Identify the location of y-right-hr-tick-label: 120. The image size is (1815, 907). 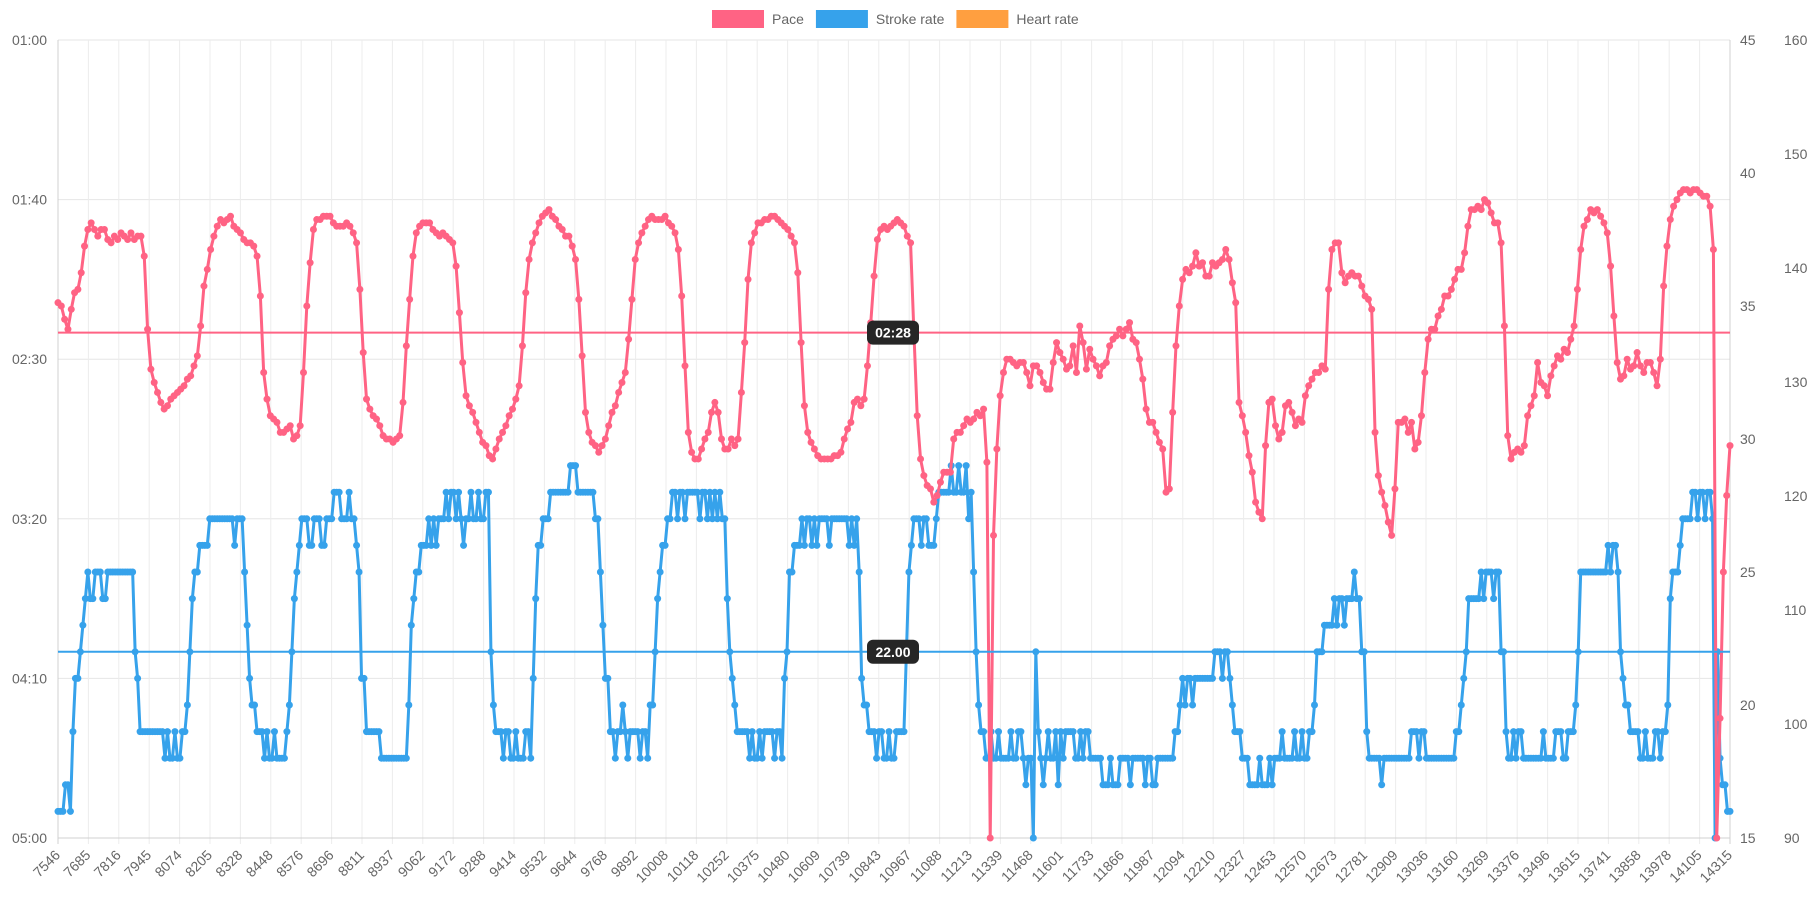
(1796, 496).